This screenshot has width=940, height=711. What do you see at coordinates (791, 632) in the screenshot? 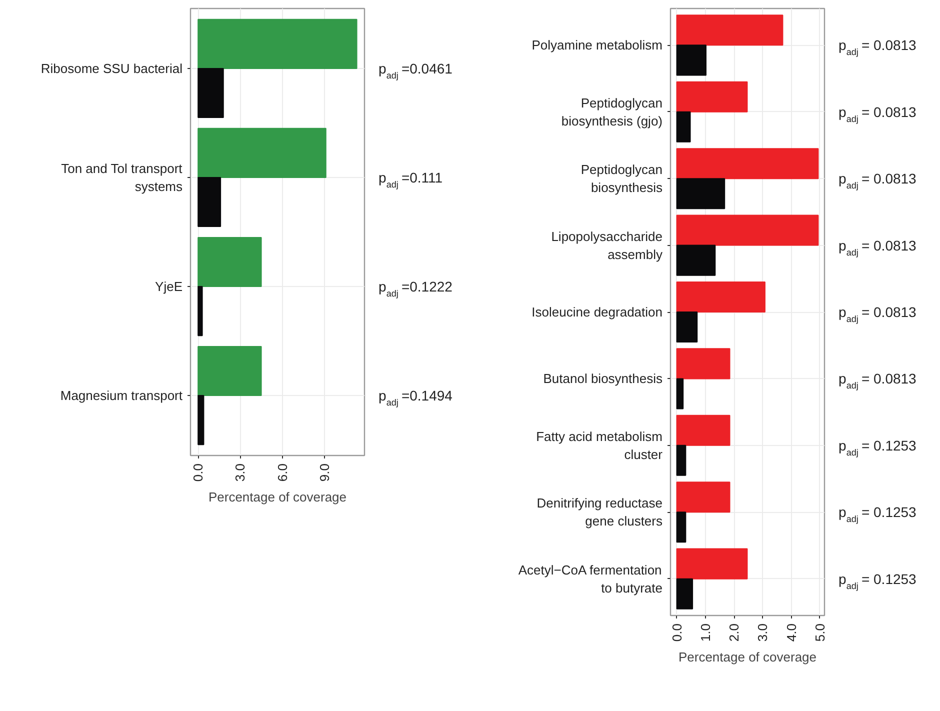
I see `x-tick-label: 4.0` at bounding box center [791, 632].